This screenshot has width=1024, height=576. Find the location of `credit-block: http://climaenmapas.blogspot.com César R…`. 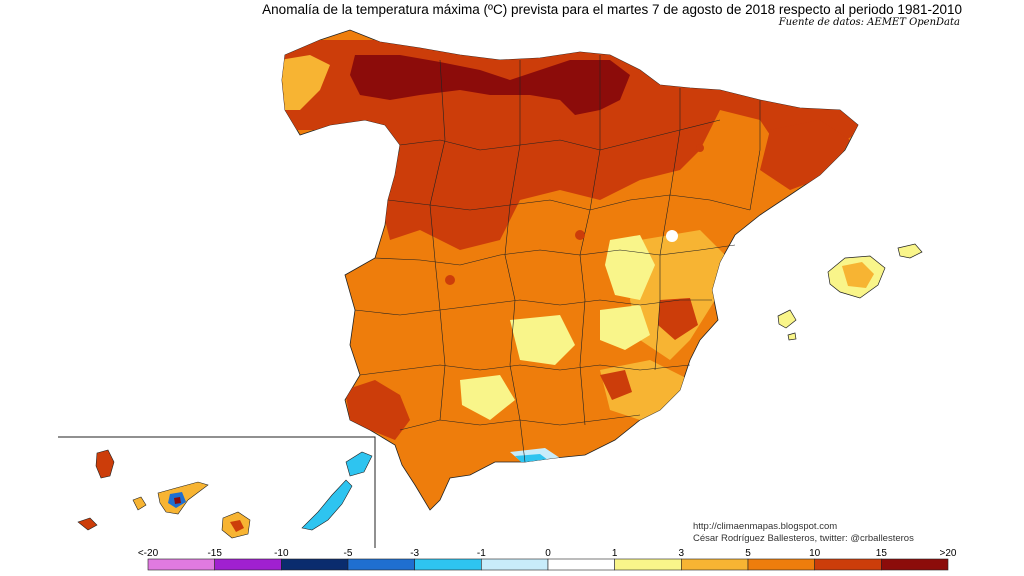

credit-block: http://climaenmapas.blogspot.com César R… is located at coordinates (803, 533).